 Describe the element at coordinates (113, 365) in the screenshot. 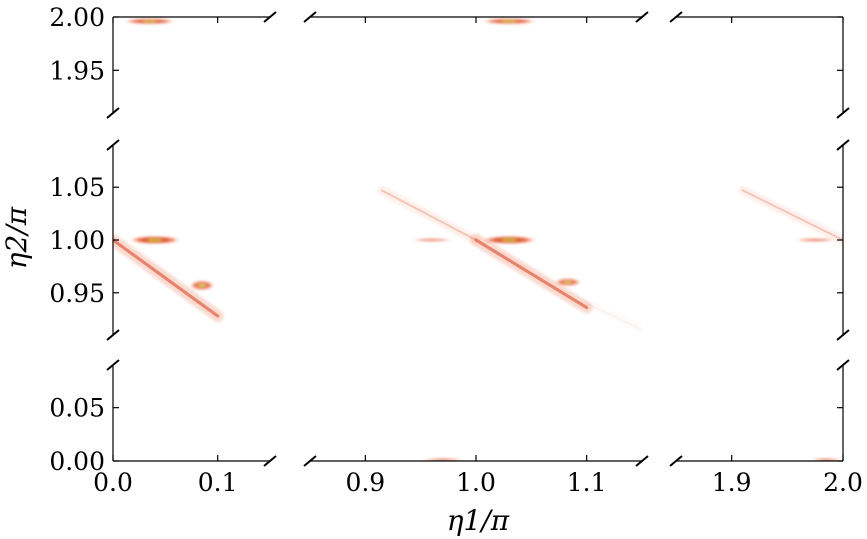

I see `y-break-left-1b` at that location.